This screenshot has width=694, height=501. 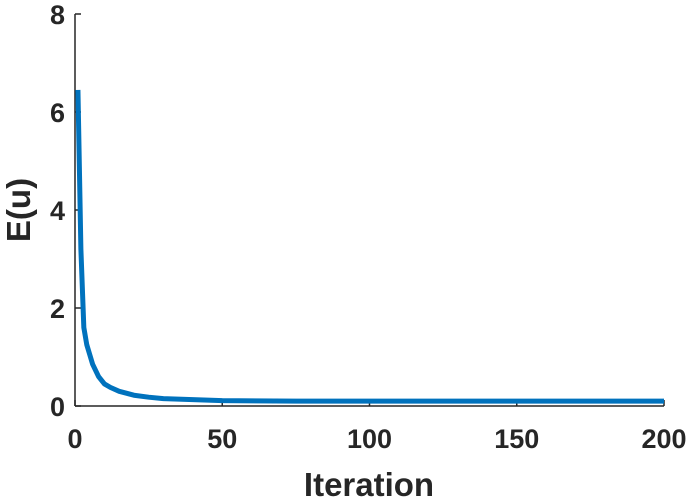 I want to click on y-tick-label: 0, so click(x=57, y=407).